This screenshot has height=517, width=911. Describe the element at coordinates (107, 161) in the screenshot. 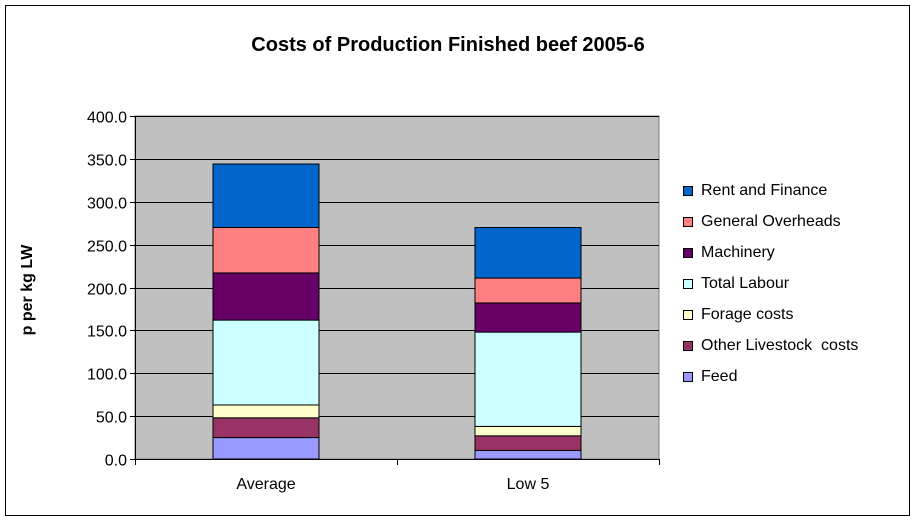

I see `y-tick-label: 350.0` at that location.